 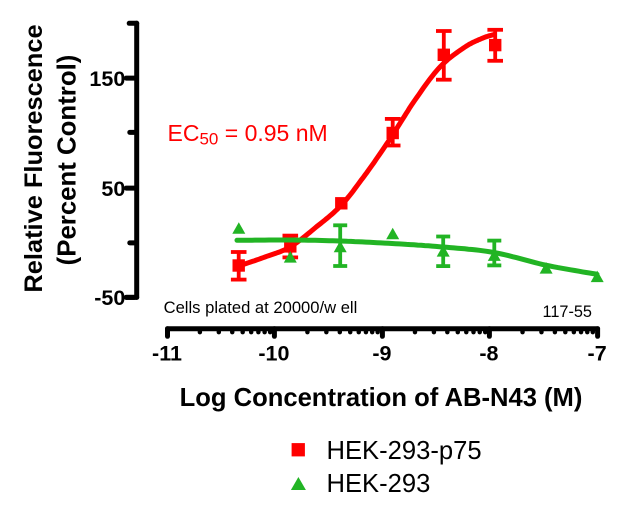 I want to click on svg-text: EC50 = 0.95 nM, so click(x=248, y=134).